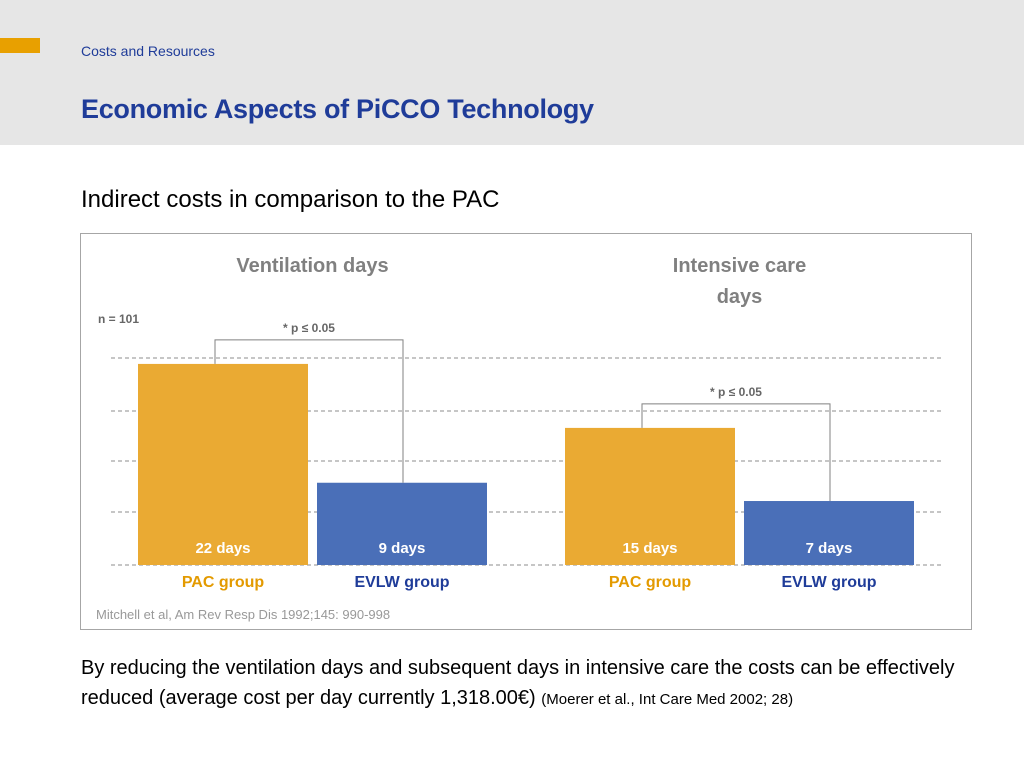  Describe the element at coordinates (20, 45) in the screenshot. I see `accent-bar` at that location.